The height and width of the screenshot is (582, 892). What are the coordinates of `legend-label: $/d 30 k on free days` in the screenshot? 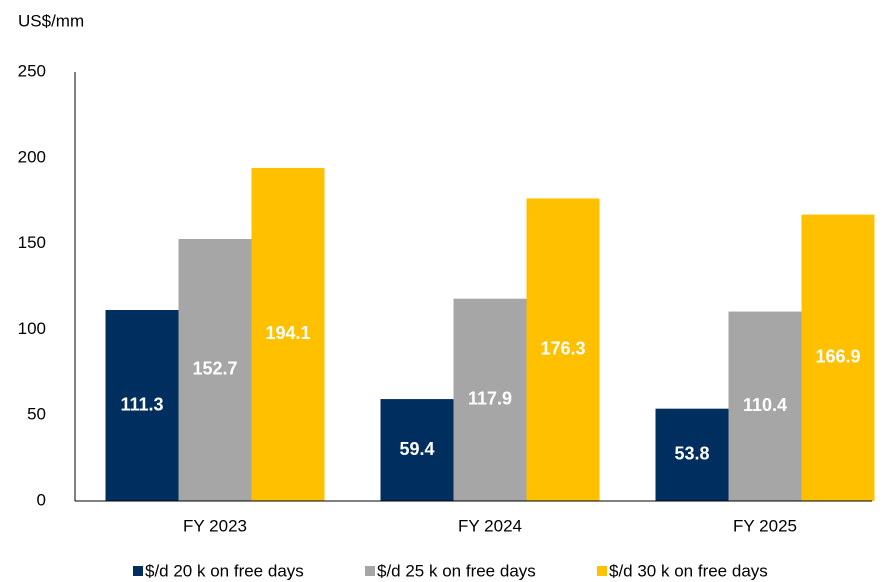 It's located at (688, 570).